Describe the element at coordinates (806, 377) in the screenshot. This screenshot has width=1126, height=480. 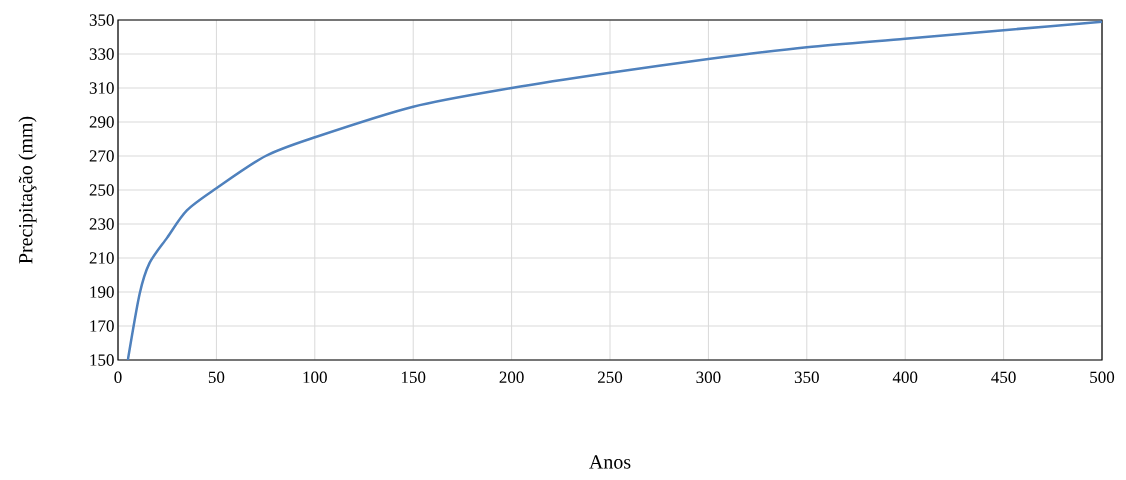
I see `x-tick-label: 350` at that location.